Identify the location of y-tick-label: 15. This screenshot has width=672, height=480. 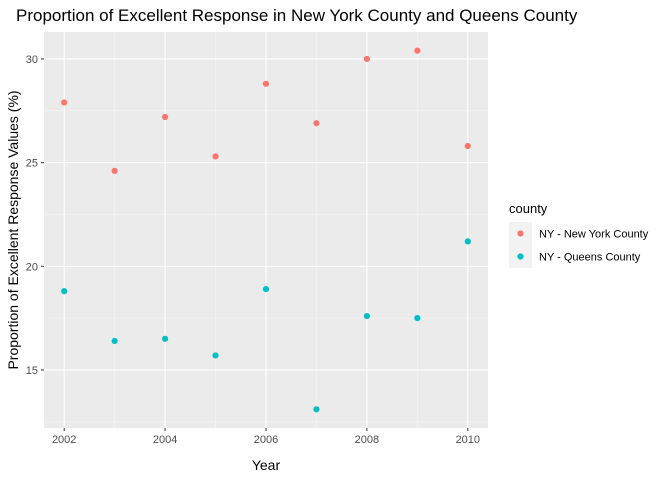
(32, 371).